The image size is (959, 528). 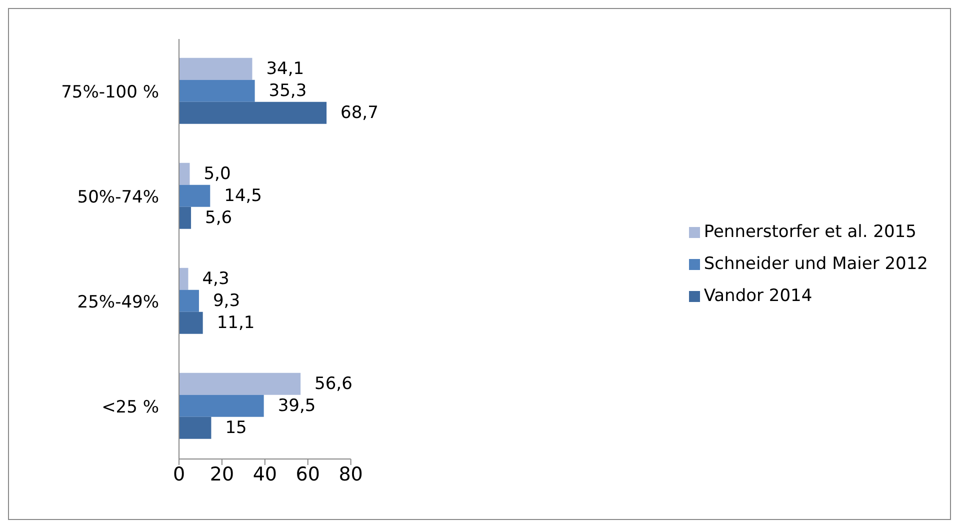 I want to click on data-label: 5,0, so click(x=217, y=174).